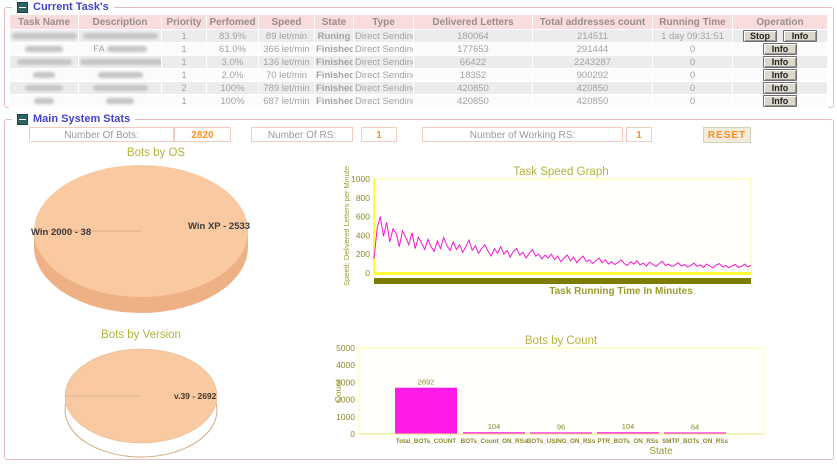 The image size is (837, 464). I want to click on number-of-rs-label: Number Of RS:, so click(302, 134).